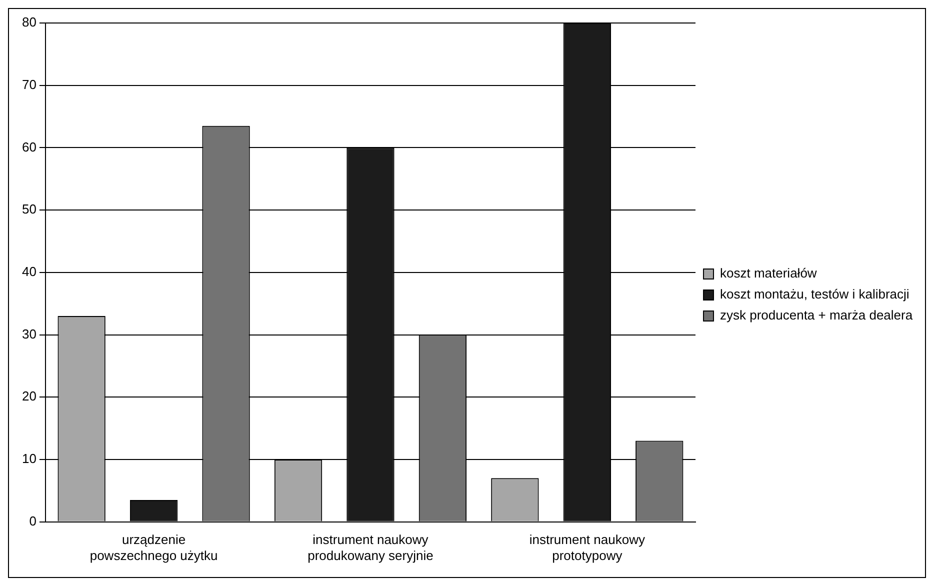  Describe the element at coordinates (371, 547) in the screenshot. I see `x-tick-label: instrument naukowy produkowany seryjnie` at that location.